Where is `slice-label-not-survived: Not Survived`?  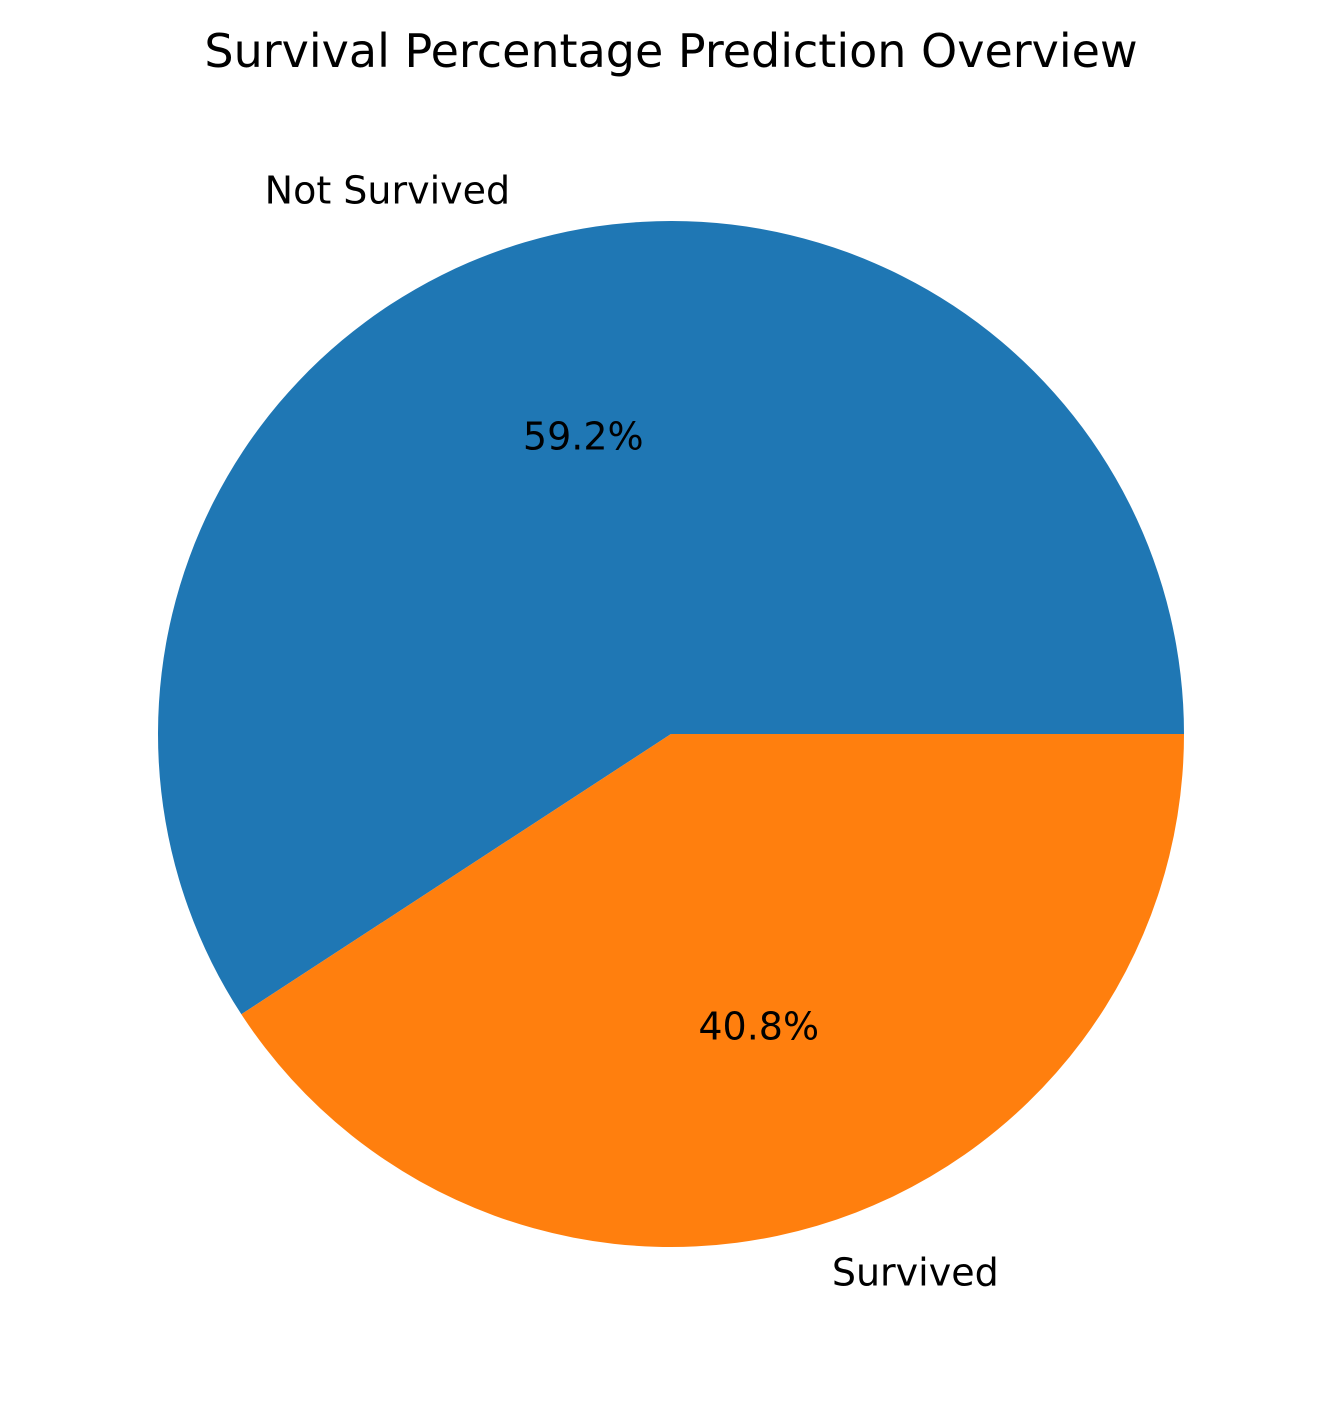
slice-label-not-survived: Not Survived is located at coordinates (388, 191).